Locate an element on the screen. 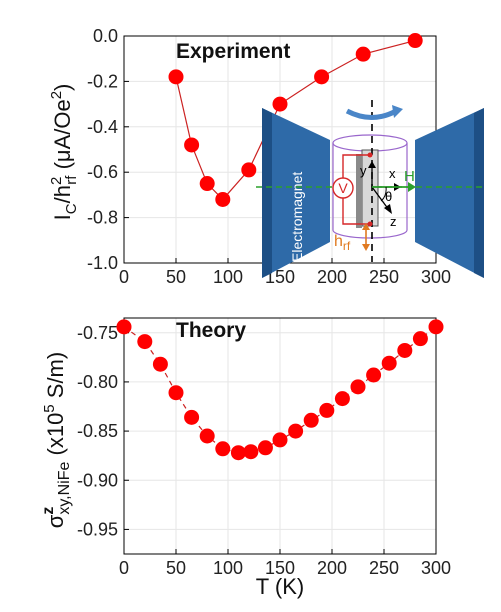 Image resolution: width=501 pixels, height=612 pixels. rotation-arrowhead is located at coordinates (397, 111).